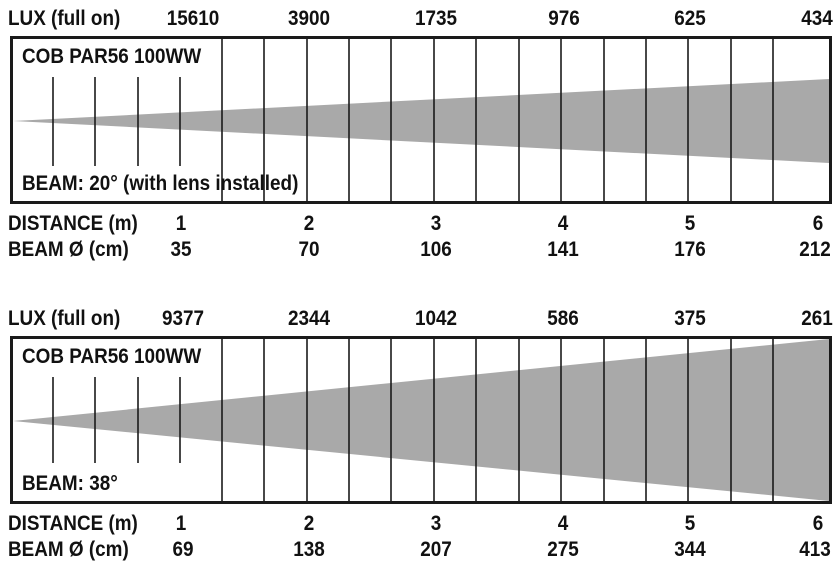 Image resolution: width=840 pixels, height=568 pixels. Describe the element at coordinates (436, 249) in the screenshot. I see `diameter-value: 106` at that location.